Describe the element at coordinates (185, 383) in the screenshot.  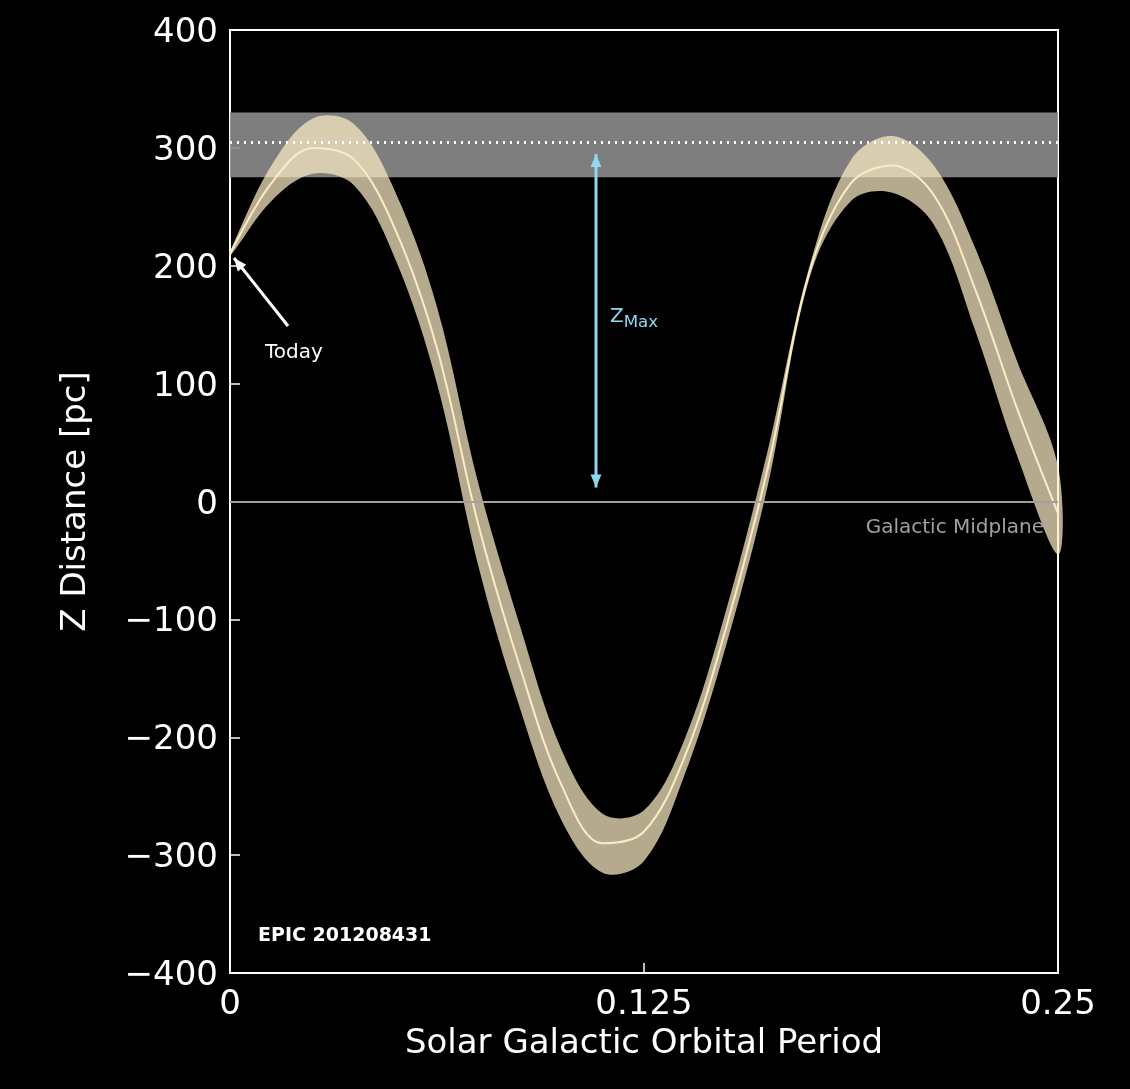
I see `y-tick-label: 100` at that location.